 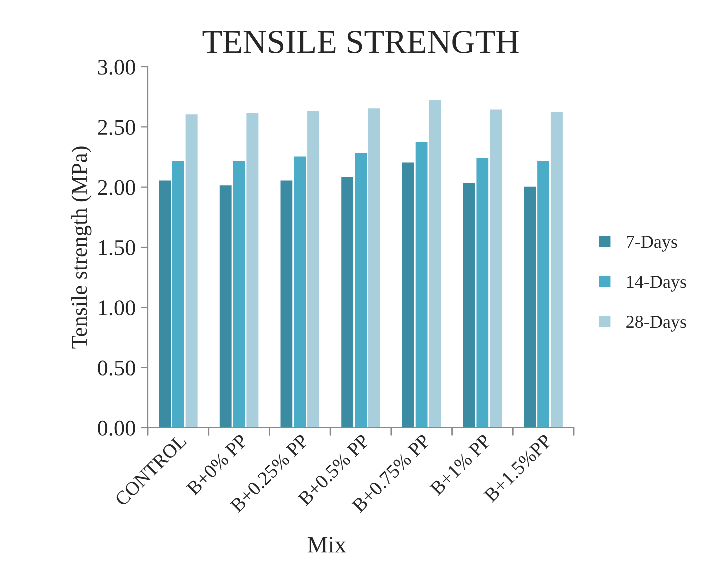 What do you see at coordinates (652, 244) in the screenshot?
I see `legend-label: 7-Days` at bounding box center [652, 244].